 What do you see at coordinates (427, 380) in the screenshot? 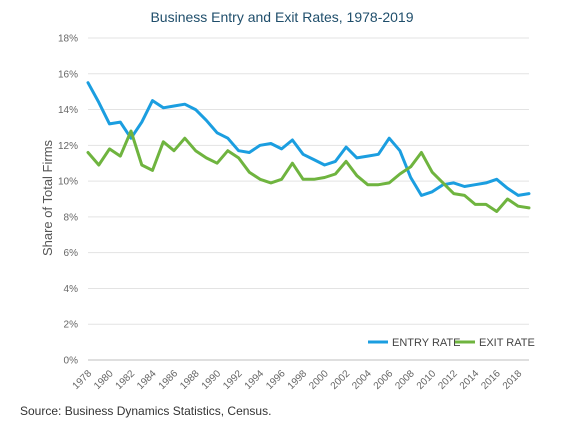
I see `x-tick-label: 2010` at bounding box center [427, 380].